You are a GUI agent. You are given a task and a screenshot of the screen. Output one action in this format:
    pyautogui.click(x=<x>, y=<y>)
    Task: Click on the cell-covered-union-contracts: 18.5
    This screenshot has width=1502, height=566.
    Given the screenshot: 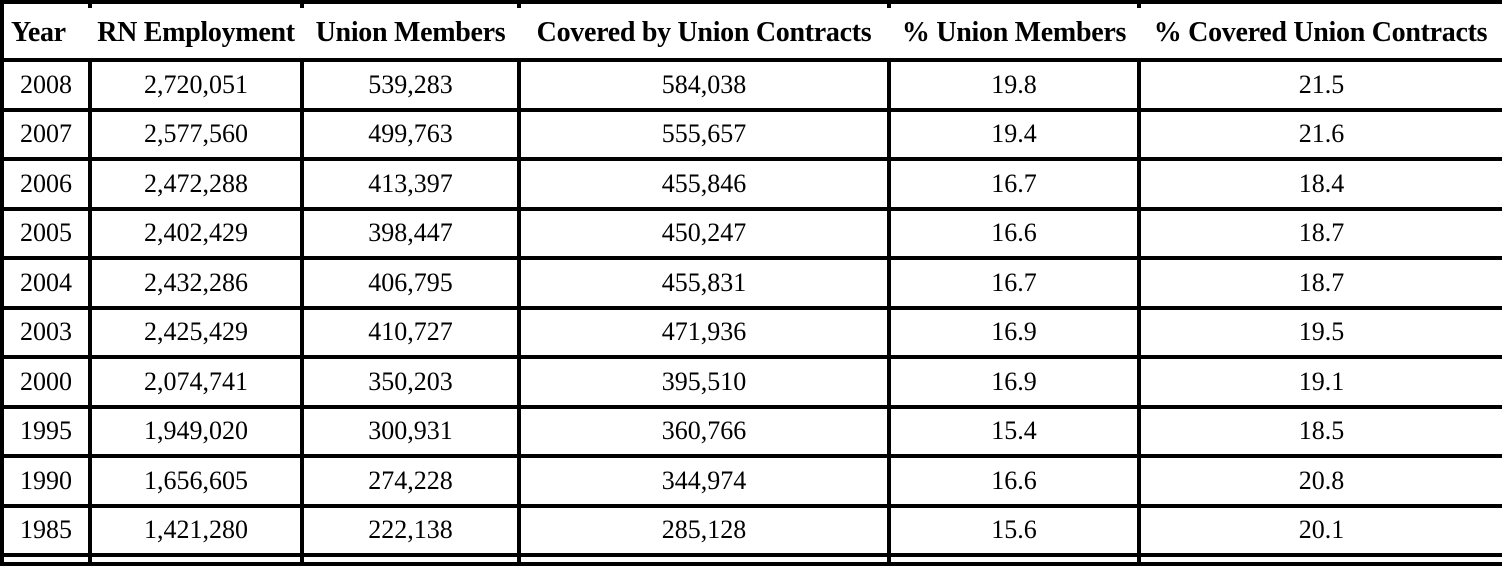 What is the action you would take?
    pyautogui.click(x=1319, y=431)
    